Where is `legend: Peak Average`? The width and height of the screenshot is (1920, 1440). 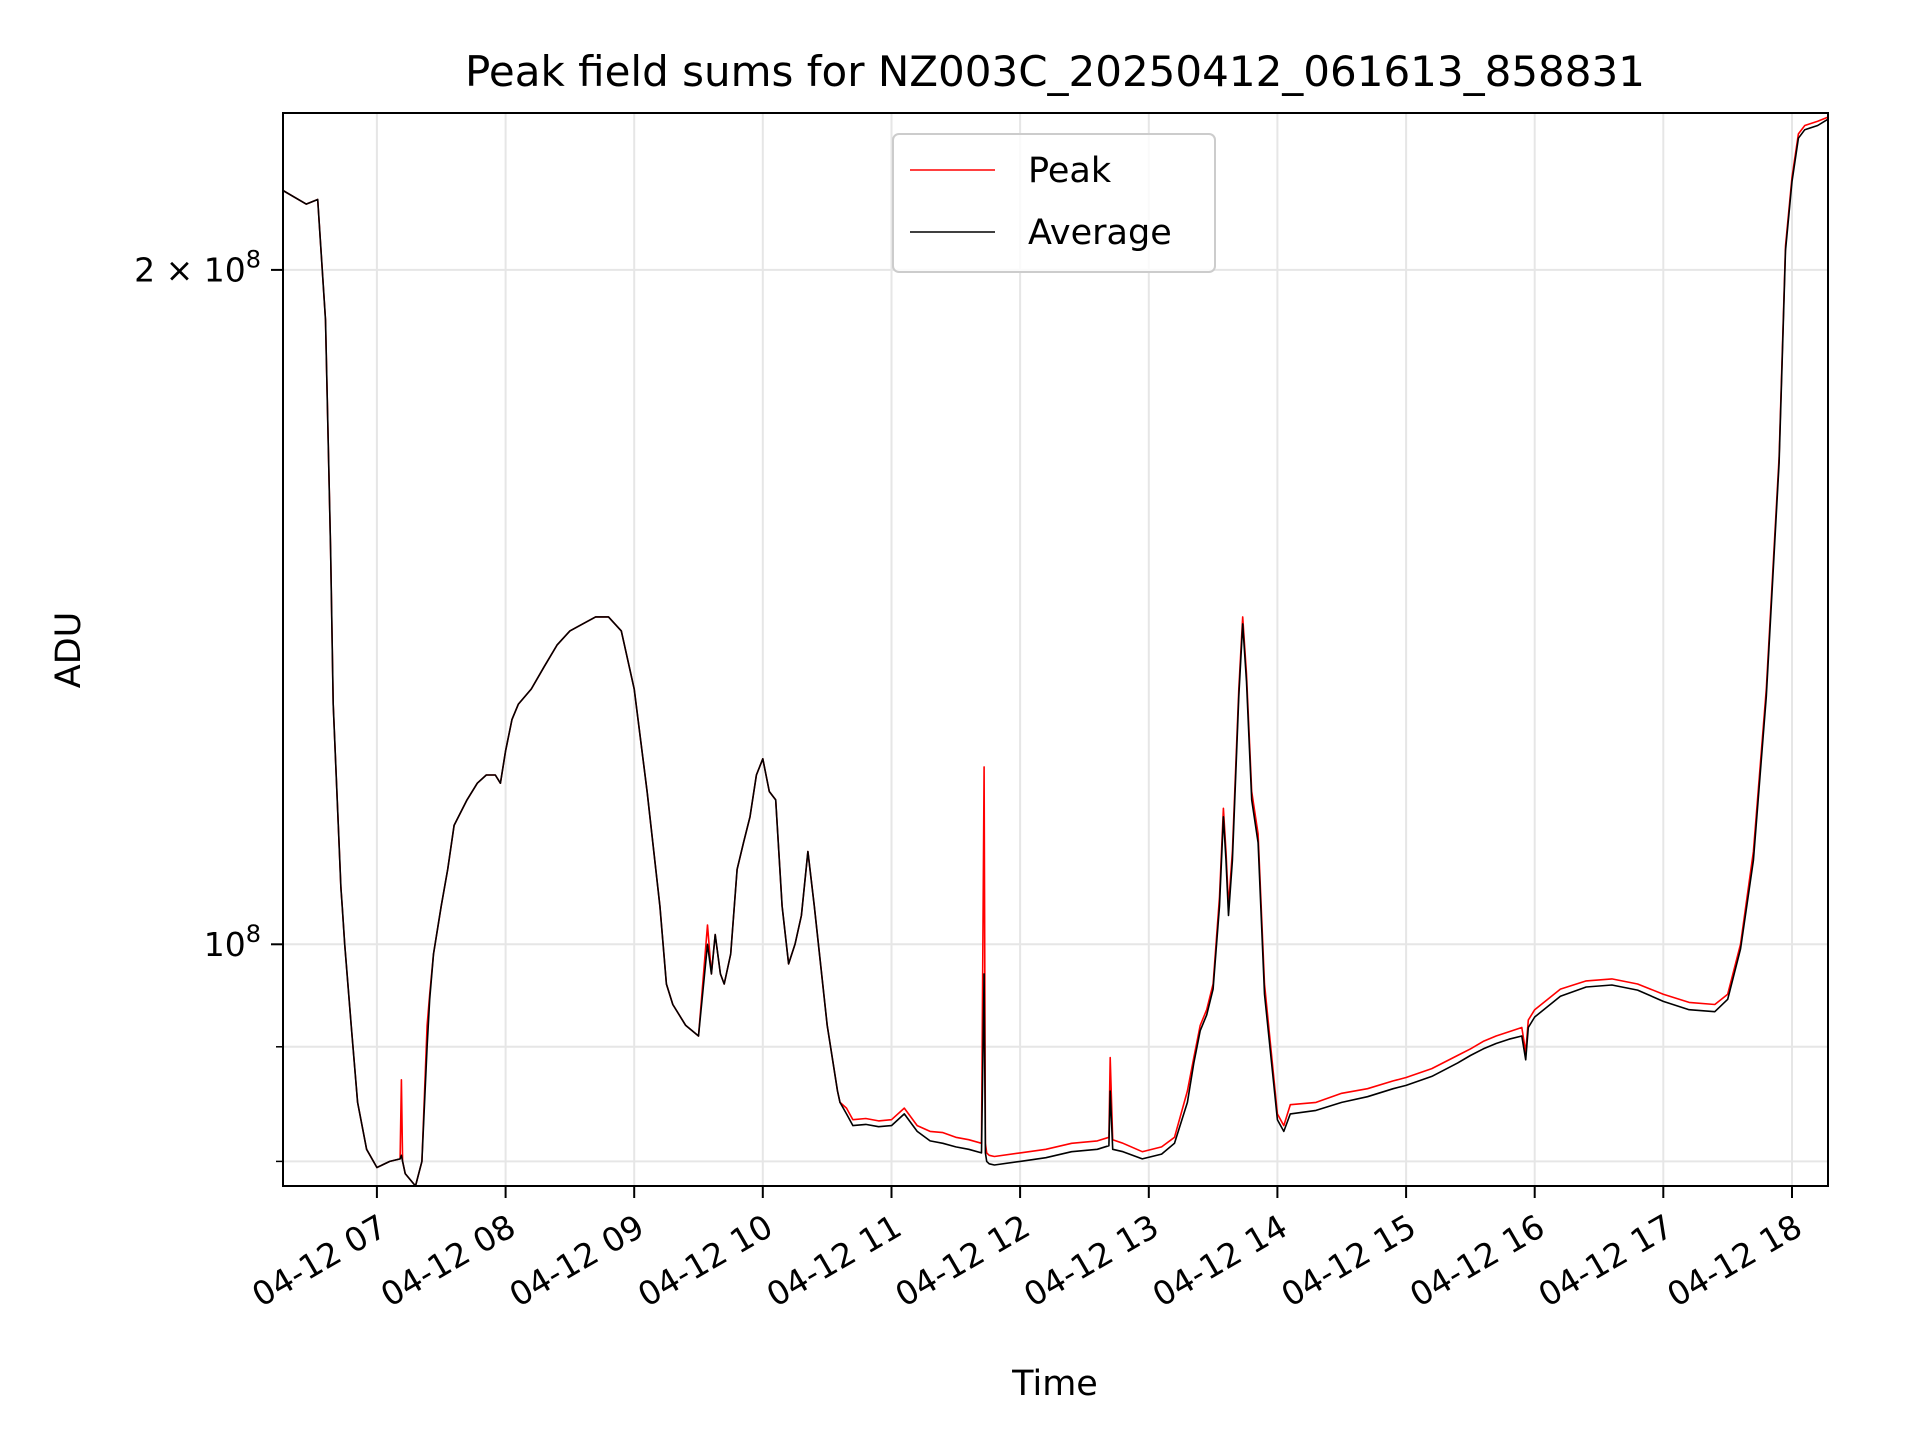 legend: Peak Average is located at coordinates (1054, 203).